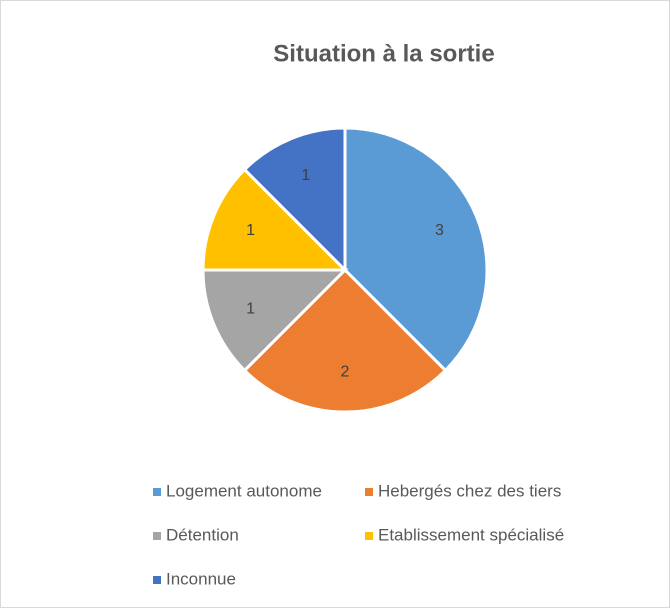 The height and width of the screenshot is (608, 670). Describe the element at coordinates (383, 53) in the screenshot. I see `chart-title: Situation à la sortie` at that location.